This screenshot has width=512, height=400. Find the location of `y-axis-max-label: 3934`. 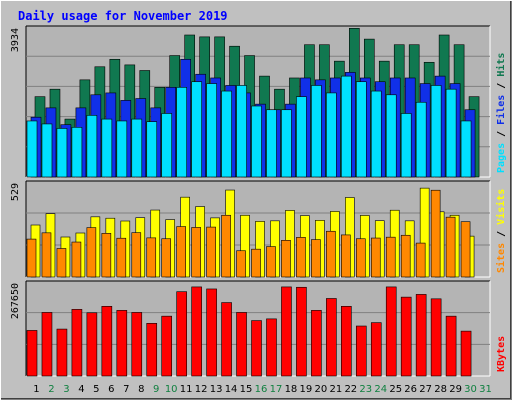

y-axis-max-label: 3934 is located at coordinates (15, 40).